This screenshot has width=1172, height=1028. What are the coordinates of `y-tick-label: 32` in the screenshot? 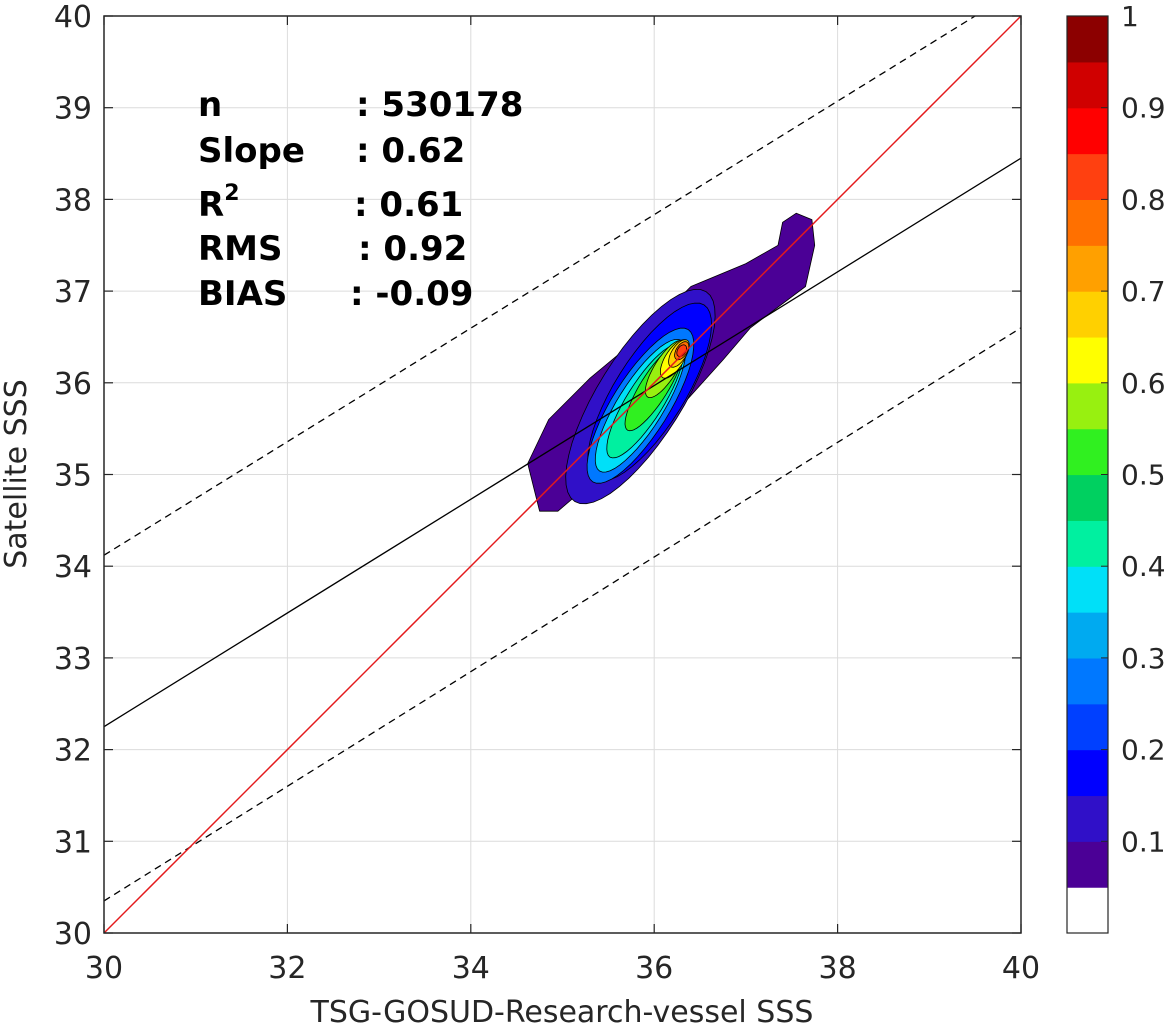 It's located at (73, 751).